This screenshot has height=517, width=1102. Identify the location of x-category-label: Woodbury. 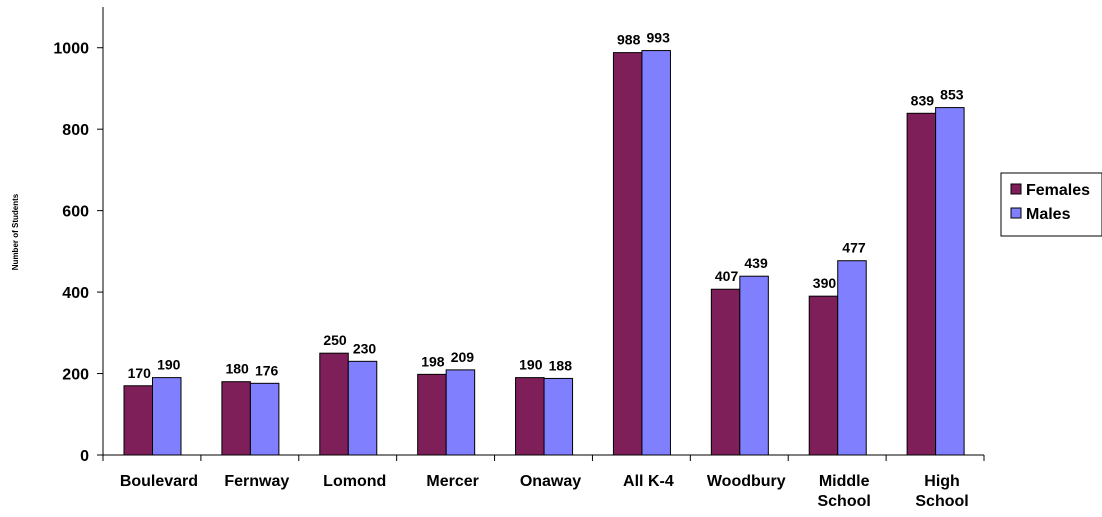
(746, 481).